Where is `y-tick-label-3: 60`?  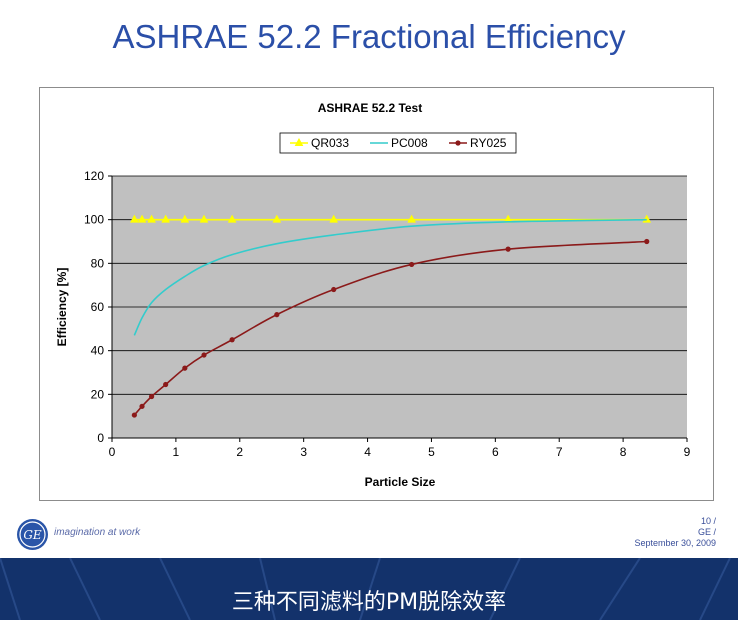 y-tick-label-3: 60 is located at coordinates (98, 307).